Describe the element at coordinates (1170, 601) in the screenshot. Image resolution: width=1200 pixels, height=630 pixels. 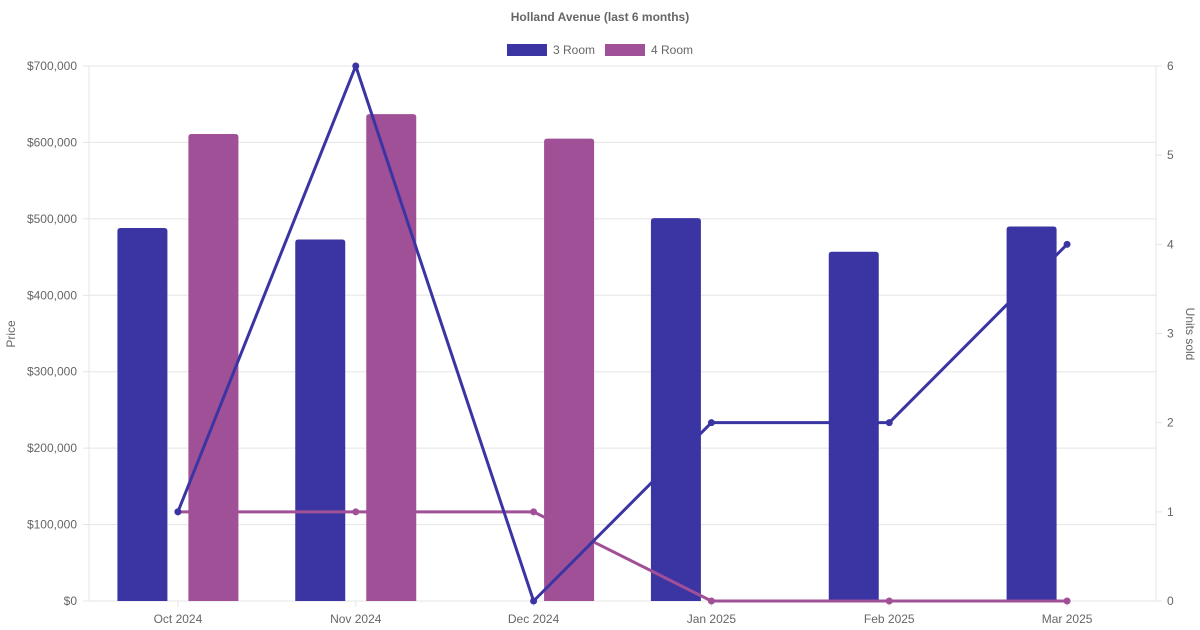
I see `right-tick-label: 0` at that location.